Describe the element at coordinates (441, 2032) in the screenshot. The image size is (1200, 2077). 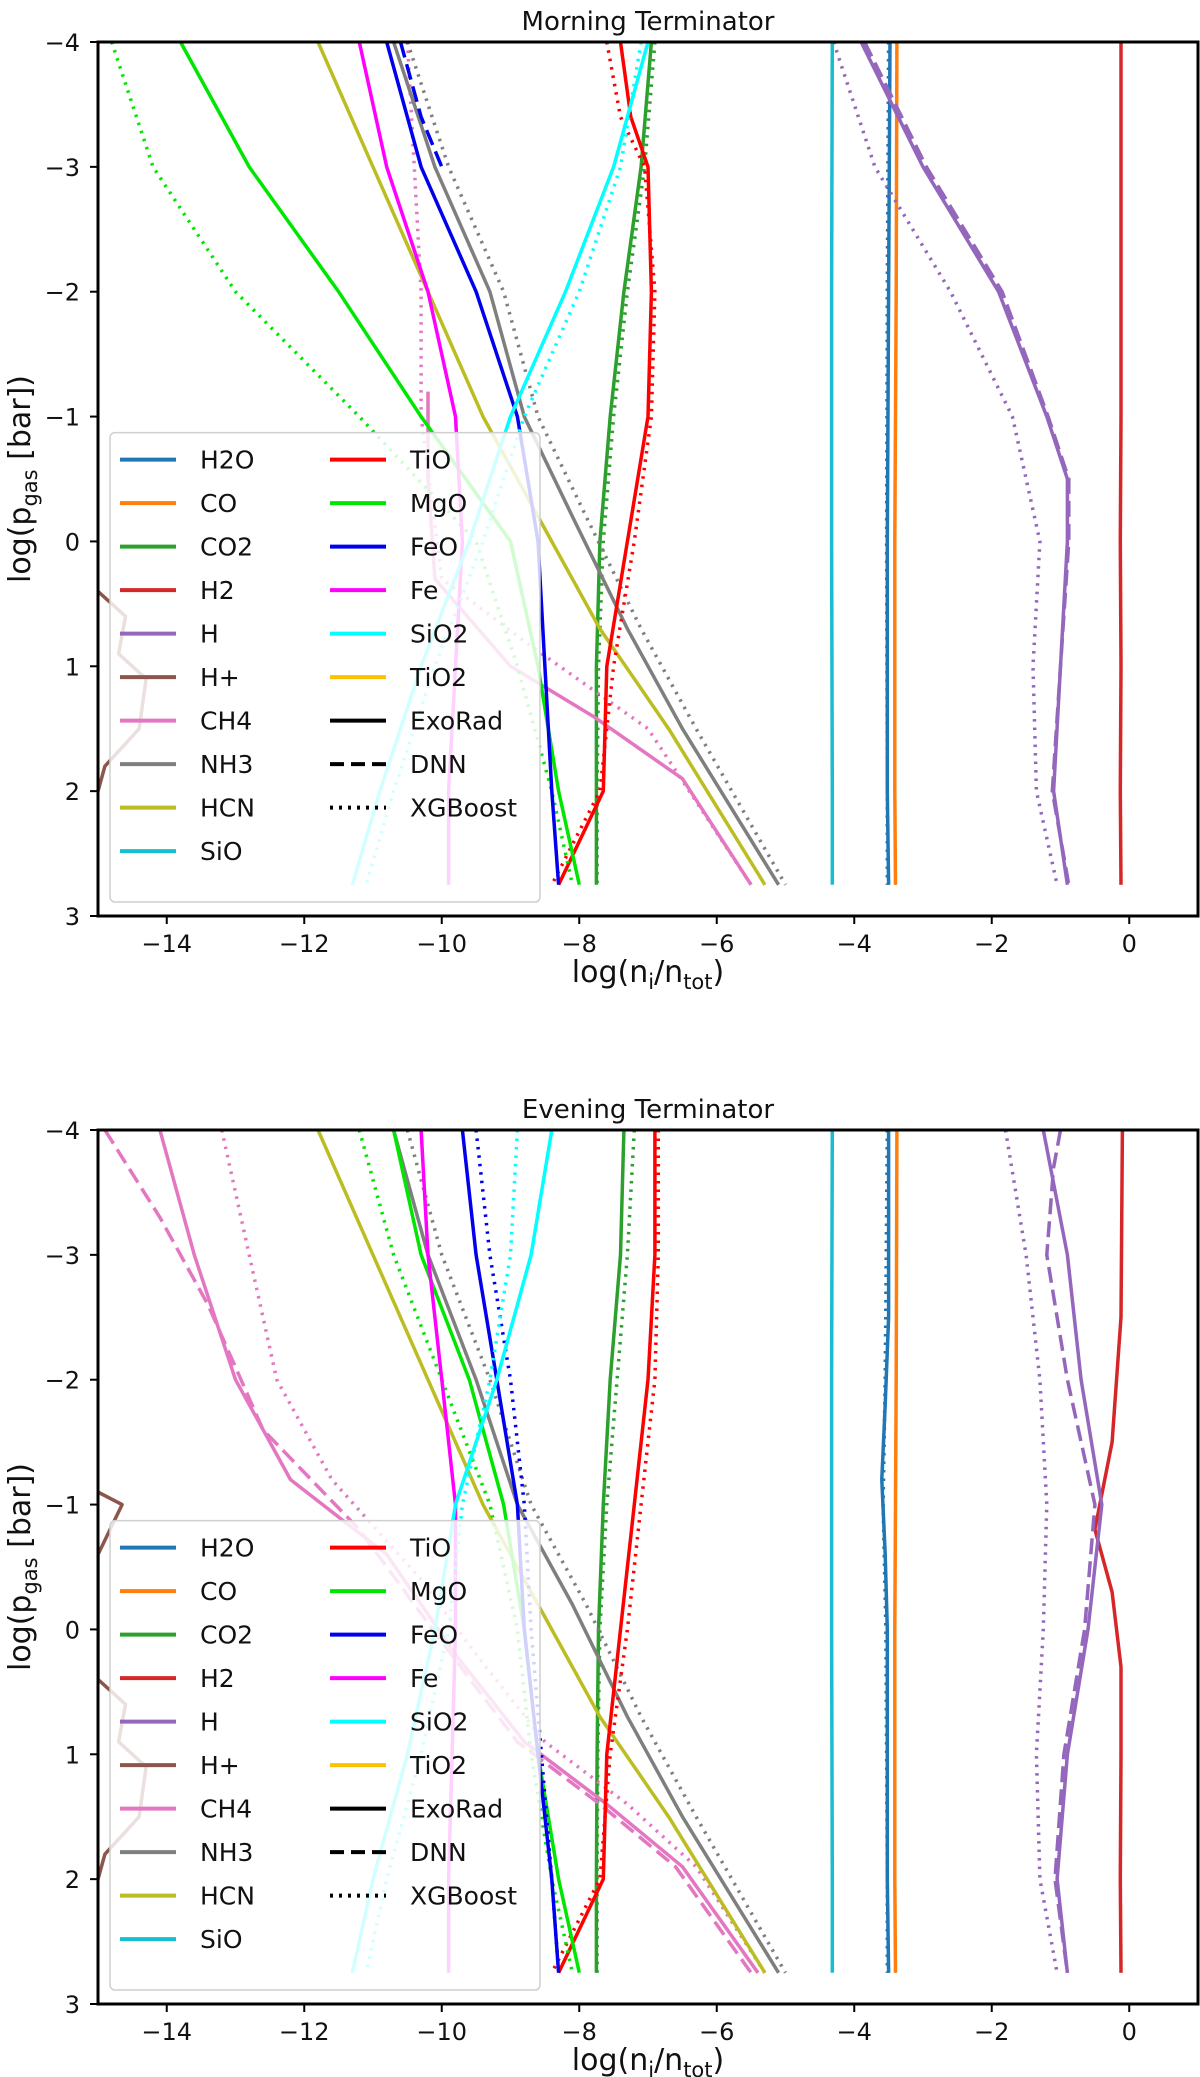
I see `x-tick-label: −10` at that location.